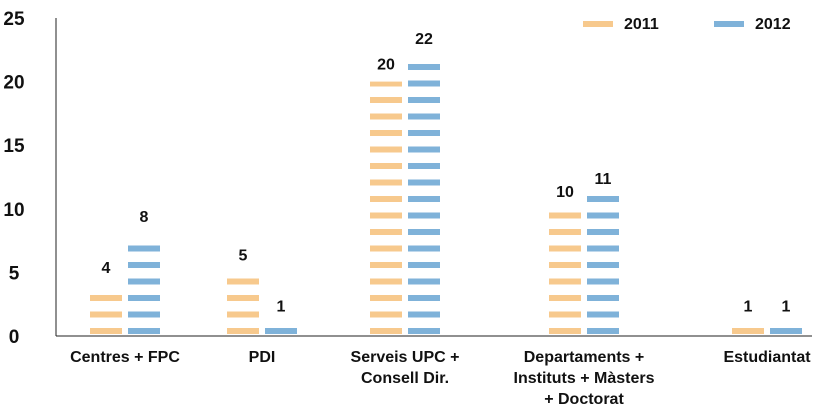 The image size is (818, 410). What do you see at coordinates (144, 217) in the screenshot?
I see `data-label: 8` at bounding box center [144, 217].